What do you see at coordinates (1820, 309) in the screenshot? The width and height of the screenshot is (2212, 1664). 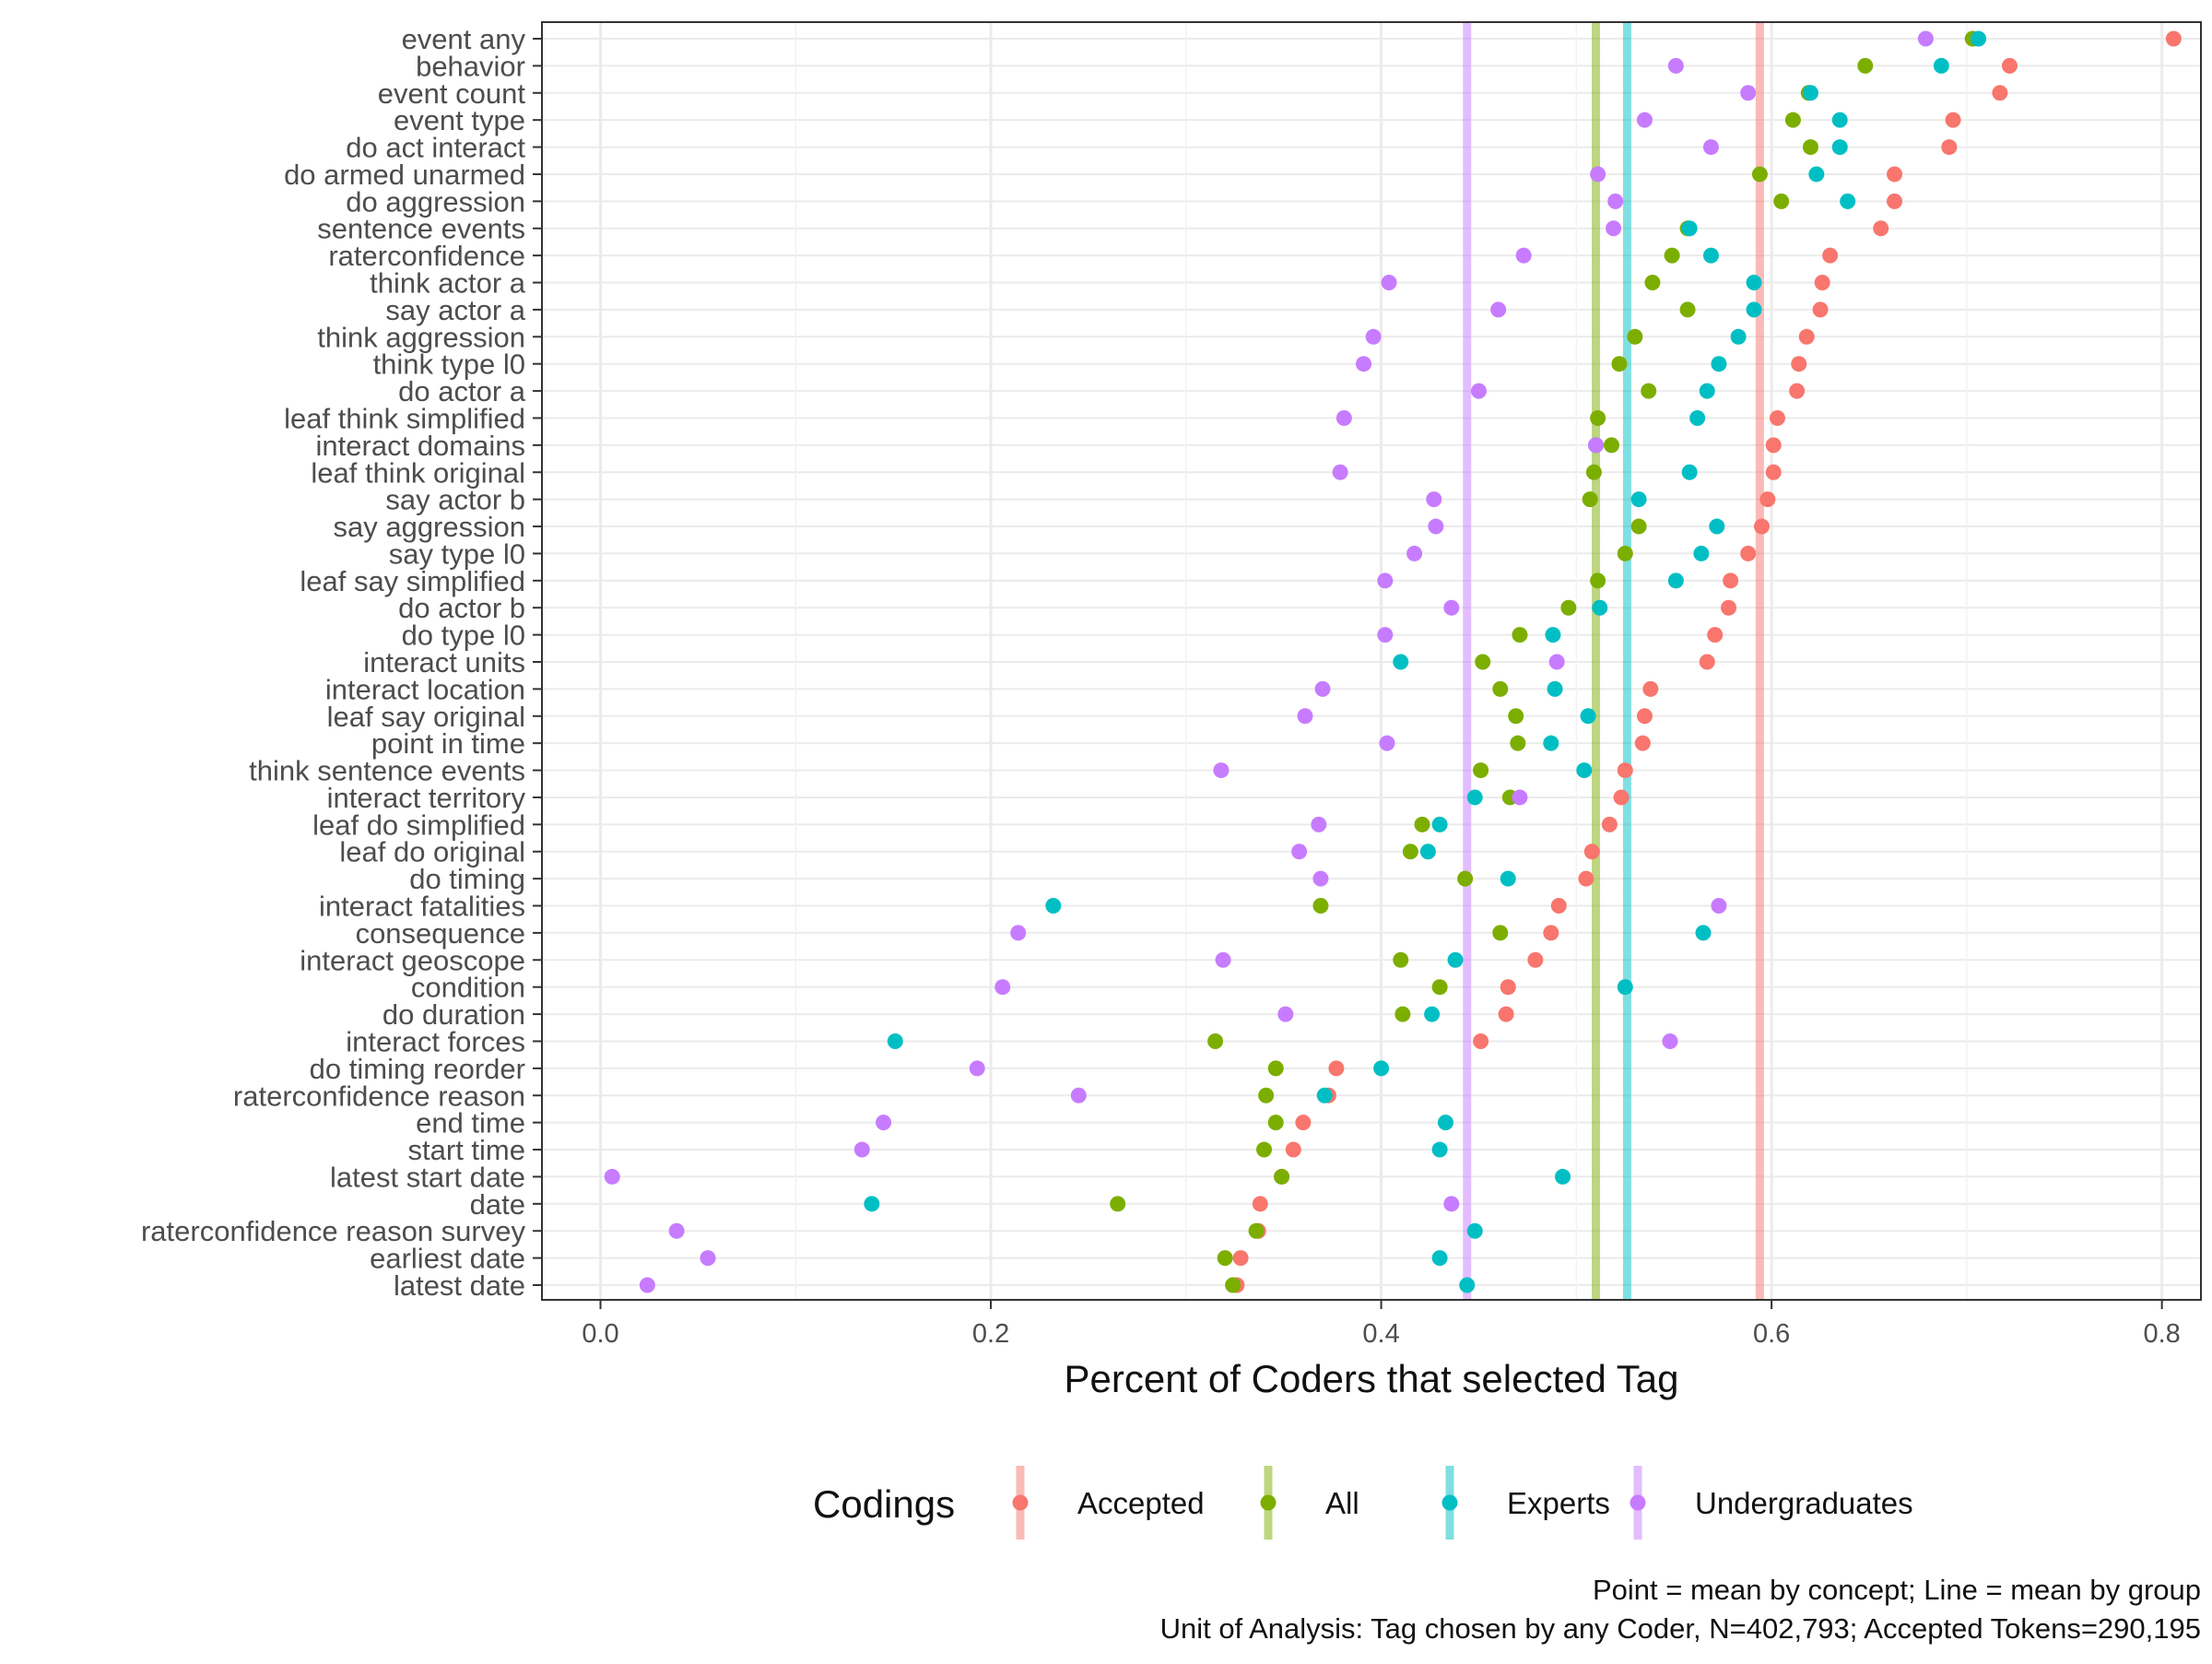 I see `point-accepted-say-actor-a` at bounding box center [1820, 309].